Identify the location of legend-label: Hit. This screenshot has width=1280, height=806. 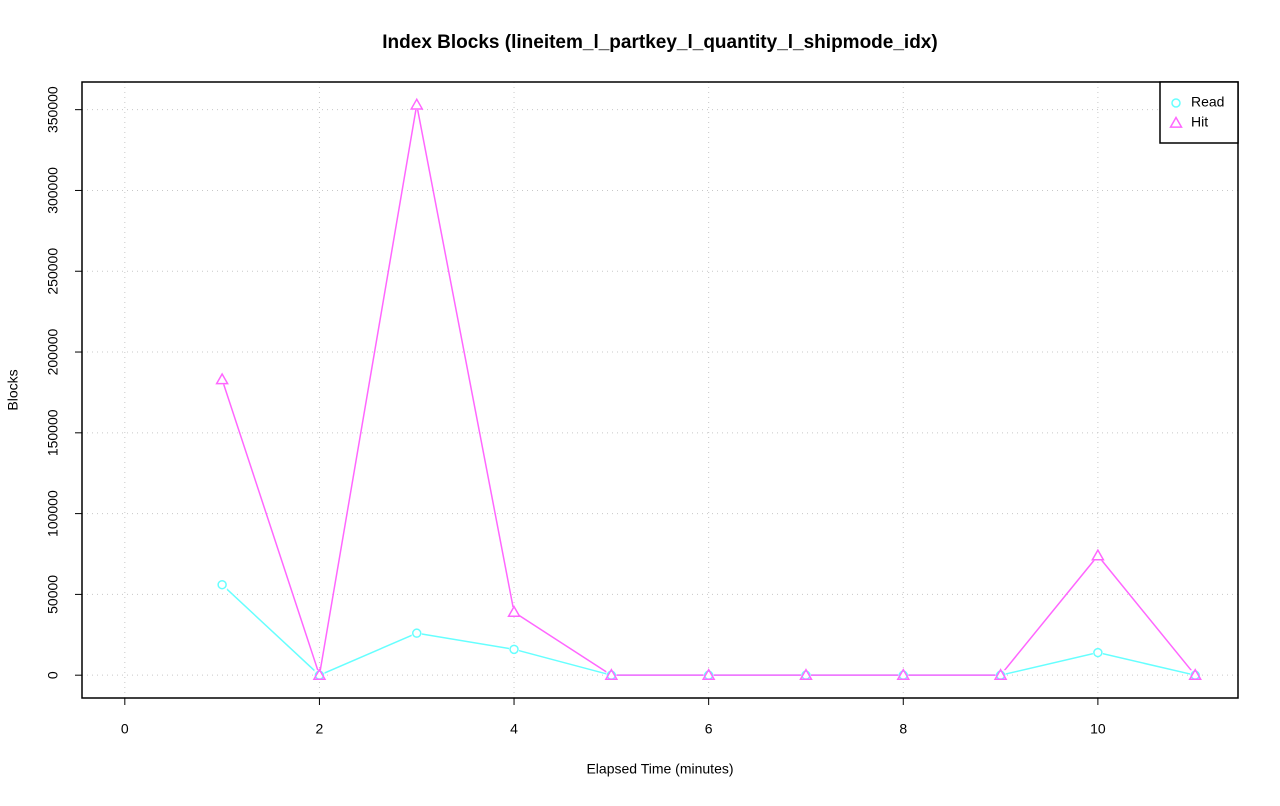
(1199, 122).